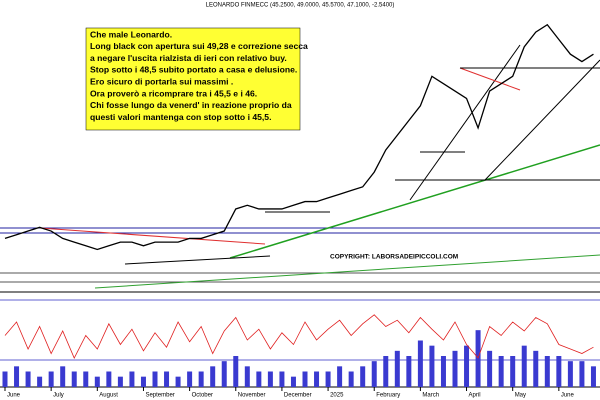 This screenshot has width=600, height=400. I want to click on x-tick-label: 2025, so click(337, 396).